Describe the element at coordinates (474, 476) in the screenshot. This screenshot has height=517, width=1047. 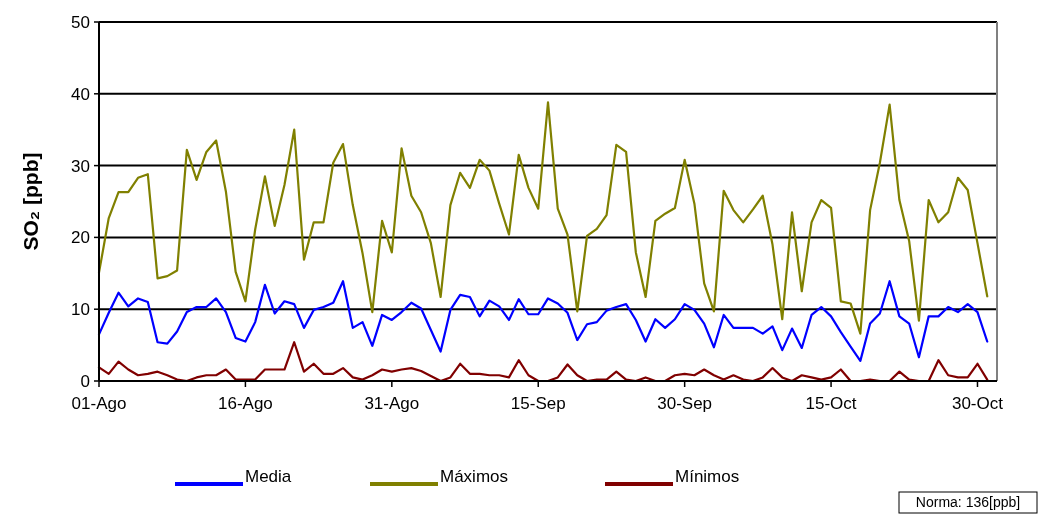
I see `legend-label: Máximos` at that location.